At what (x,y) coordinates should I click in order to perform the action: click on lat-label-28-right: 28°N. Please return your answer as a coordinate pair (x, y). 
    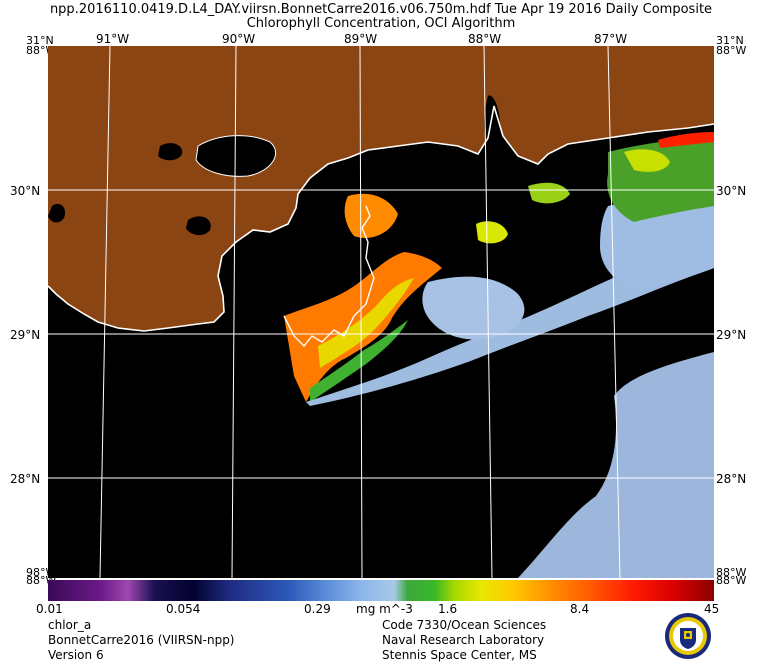
    Looking at the image, I should click on (731, 479).